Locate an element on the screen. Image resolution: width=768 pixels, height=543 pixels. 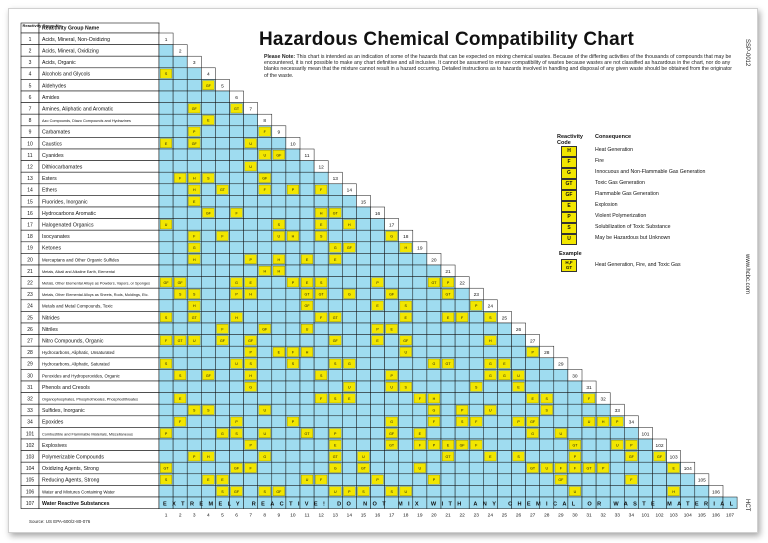
hazard-code: S is located at coordinates (208, 179).